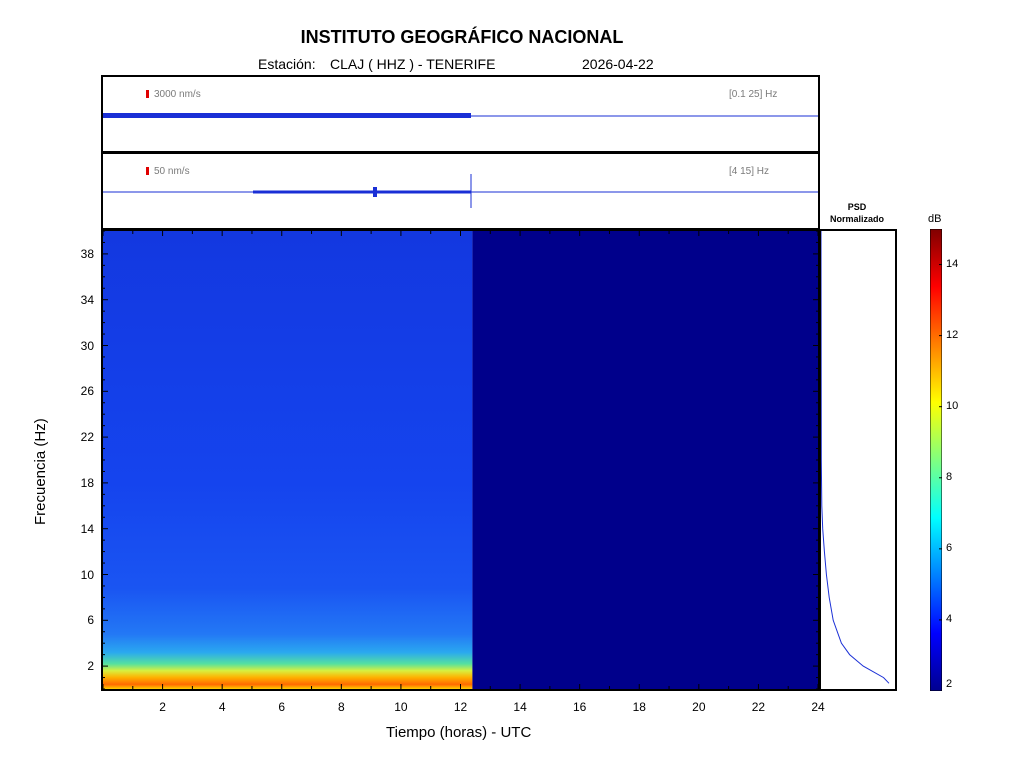 The height and width of the screenshot is (768, 1024). I want to click on colorbar-tick-label: 6, so click(949, 547).